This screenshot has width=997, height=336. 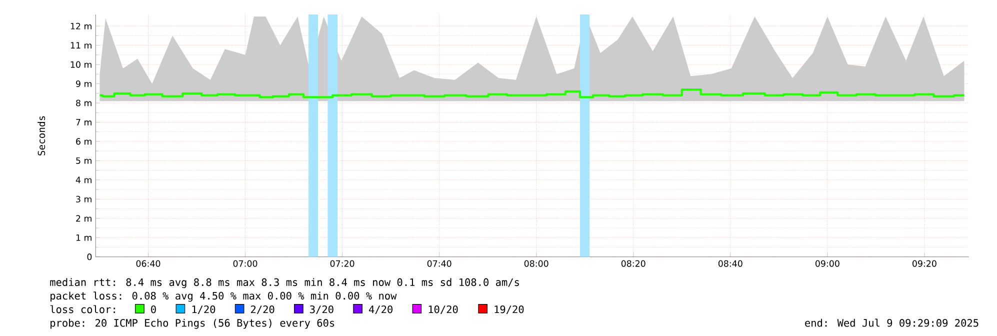 What do you see at coordinates (730, 263) in the screenshot?
I see `x-tick-label: 08:40` at bounding box center [730, 263].